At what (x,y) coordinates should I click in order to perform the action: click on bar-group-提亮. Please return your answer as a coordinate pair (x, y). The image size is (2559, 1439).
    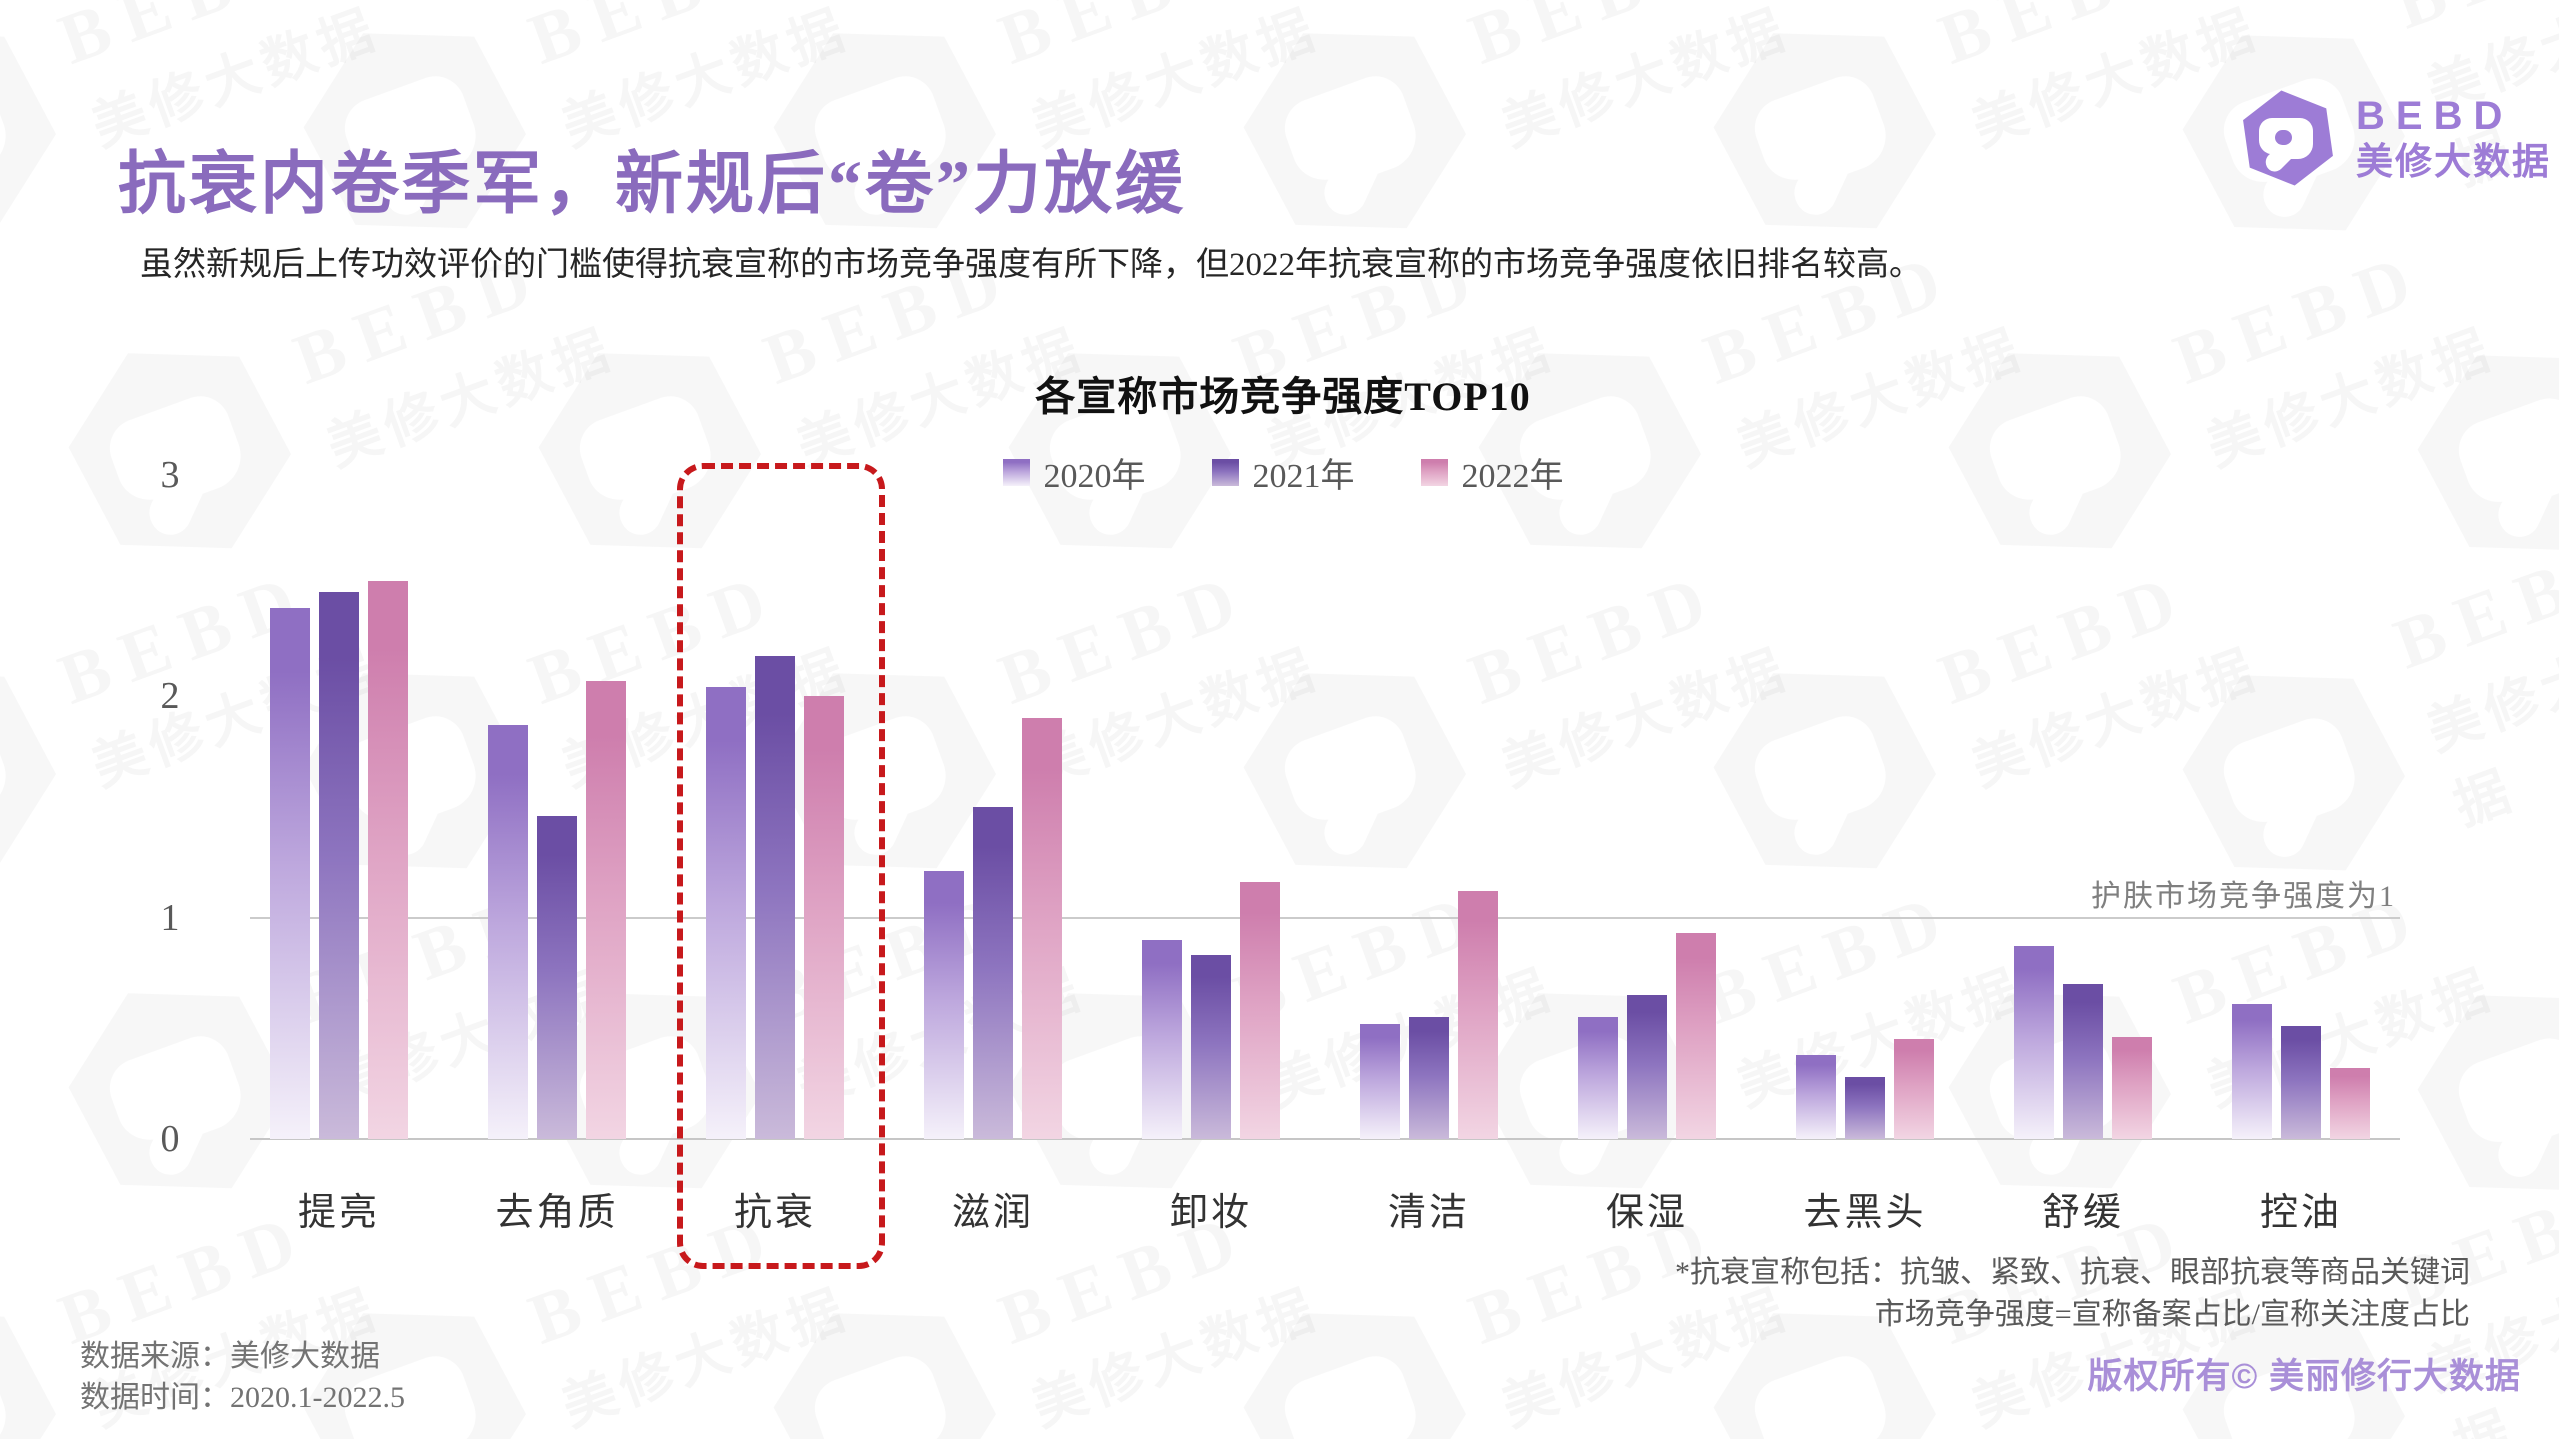
    Looking at the image, I should click on (339, 860).